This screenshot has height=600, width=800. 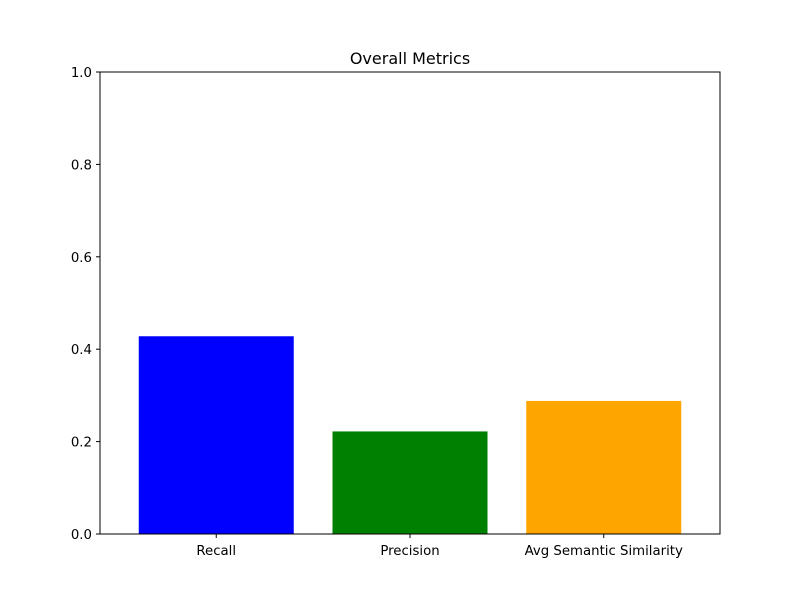 I want to click on y-tick-label: 0.2, so click(x=81, y=443).